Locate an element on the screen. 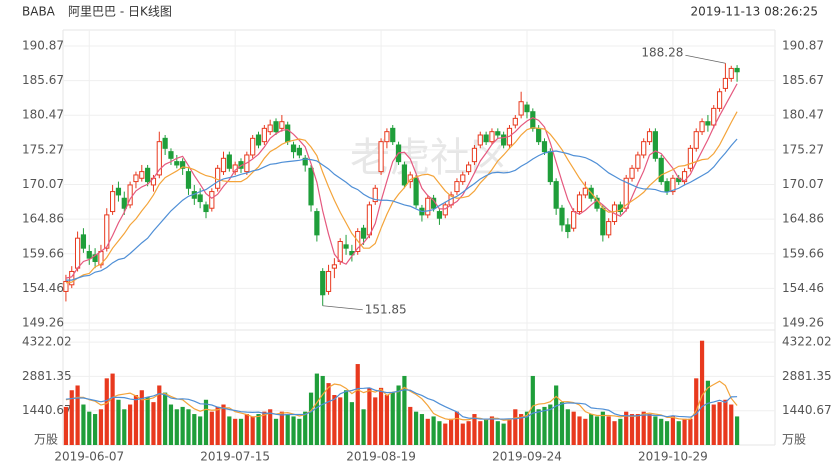 This screenshot has width=840, height=470. low-annotation: 151.85 is located at coordinates (386, 309).